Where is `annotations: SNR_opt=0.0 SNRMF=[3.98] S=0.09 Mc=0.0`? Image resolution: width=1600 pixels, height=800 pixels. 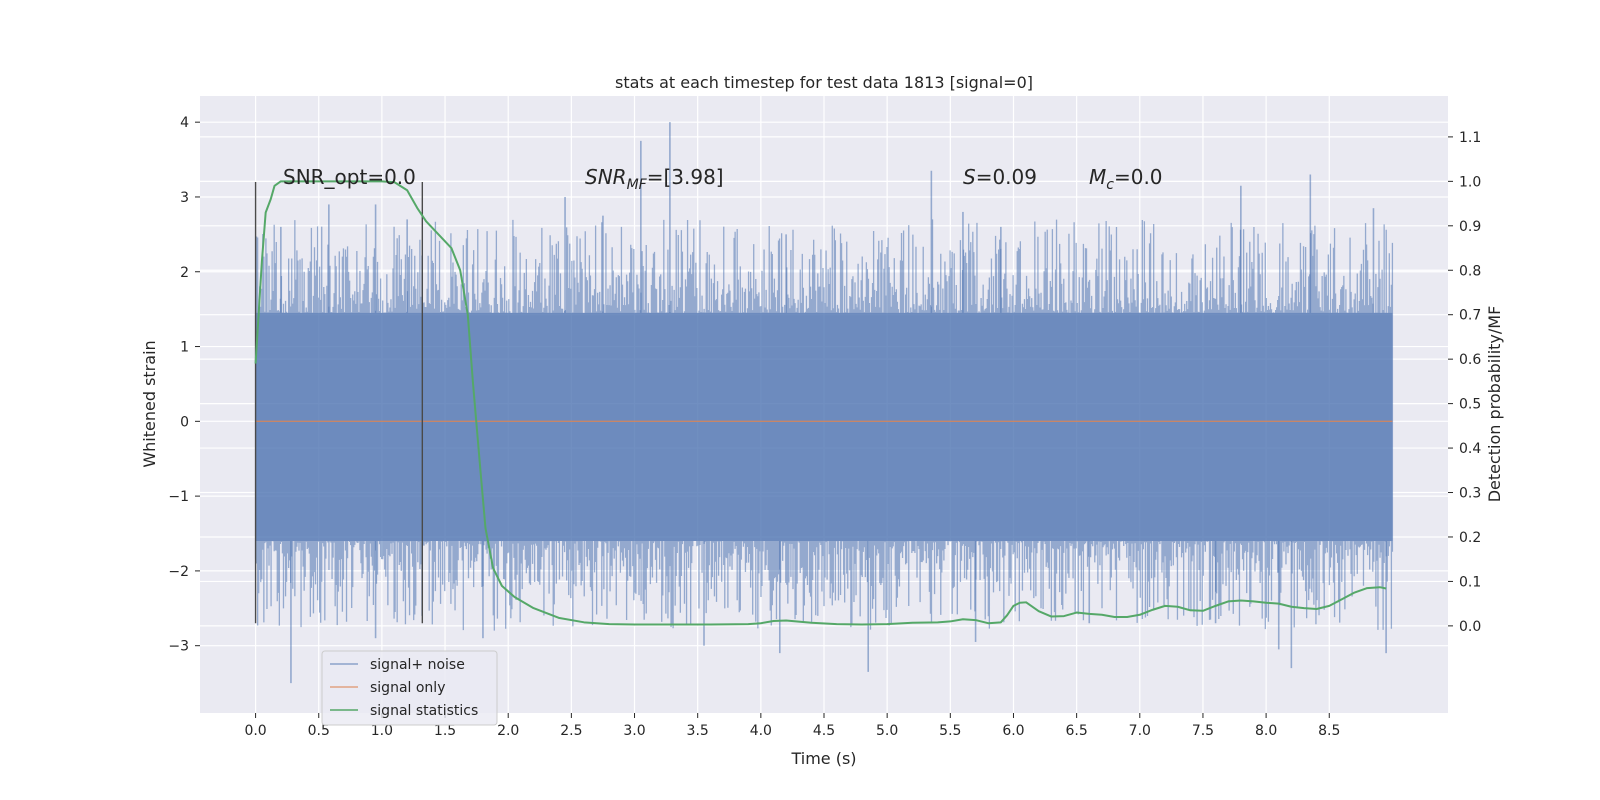 annotations: SNR_opt=0.0 SNRMF=[3.98] S=0.09 Mc=0.0 is located at coordinates (723, 179).